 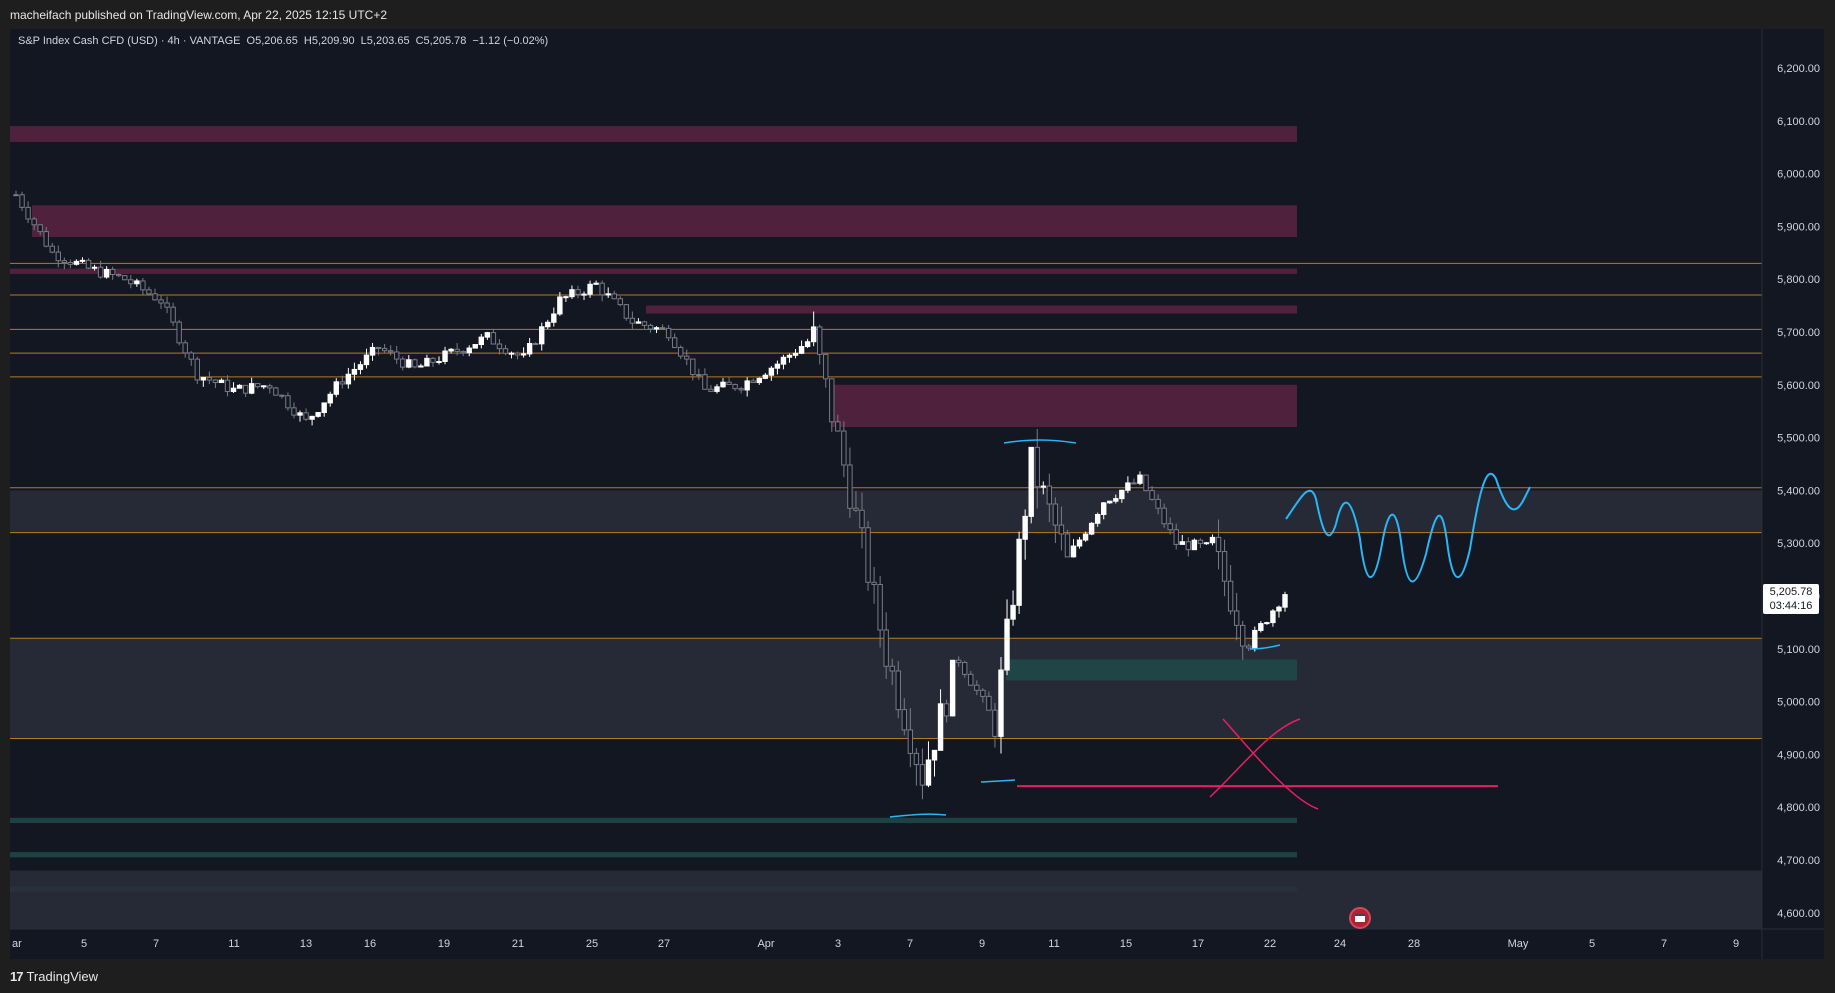 What do you see at coordinates (1798, 650) in the screenshot?
I see `price-tick-label: 5,100.00` at bounding box center [1798, 650].